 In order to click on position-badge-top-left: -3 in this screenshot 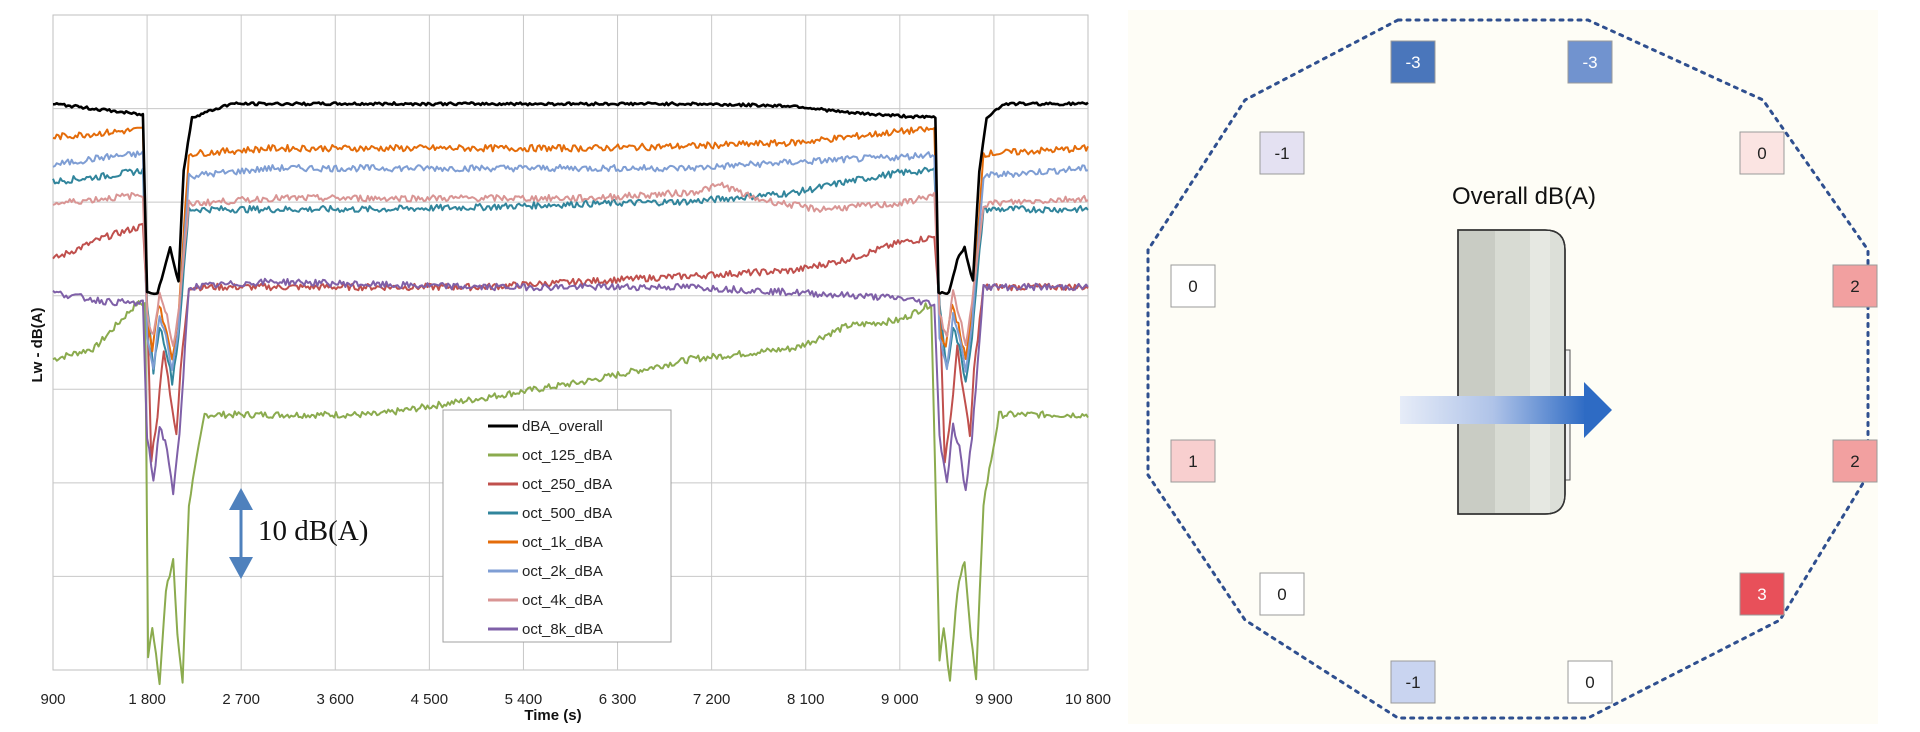, I will do `click(1413, 62)`.